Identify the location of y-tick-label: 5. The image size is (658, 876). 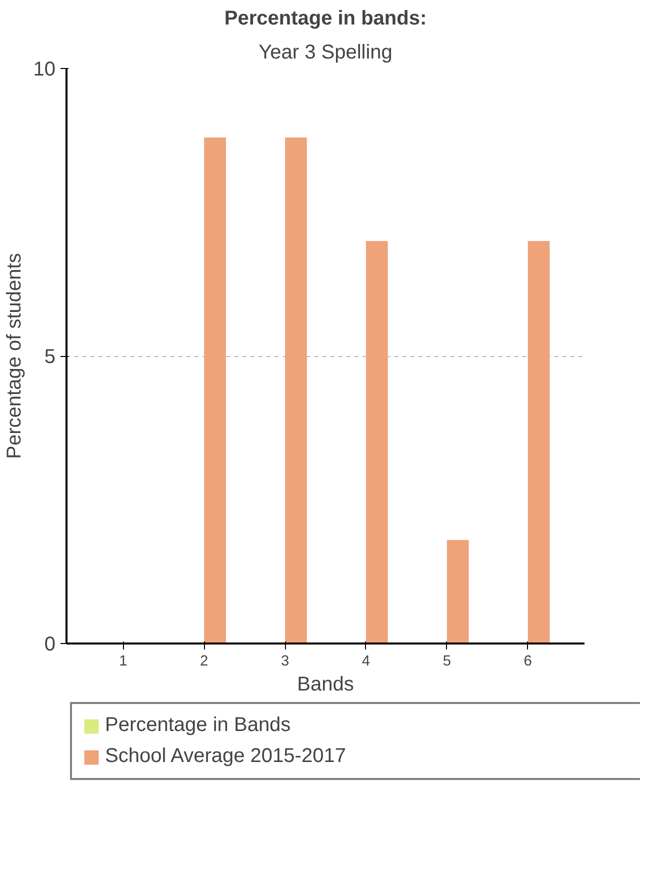
(50, 357).